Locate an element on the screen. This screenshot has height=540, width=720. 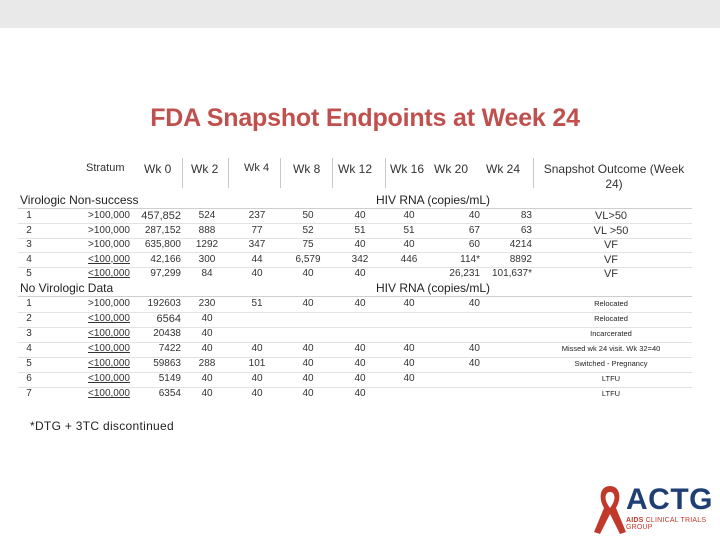
cell-outcome: Missed wk 24 visit. Wk 32=40 is located at coordinates (611, 348).